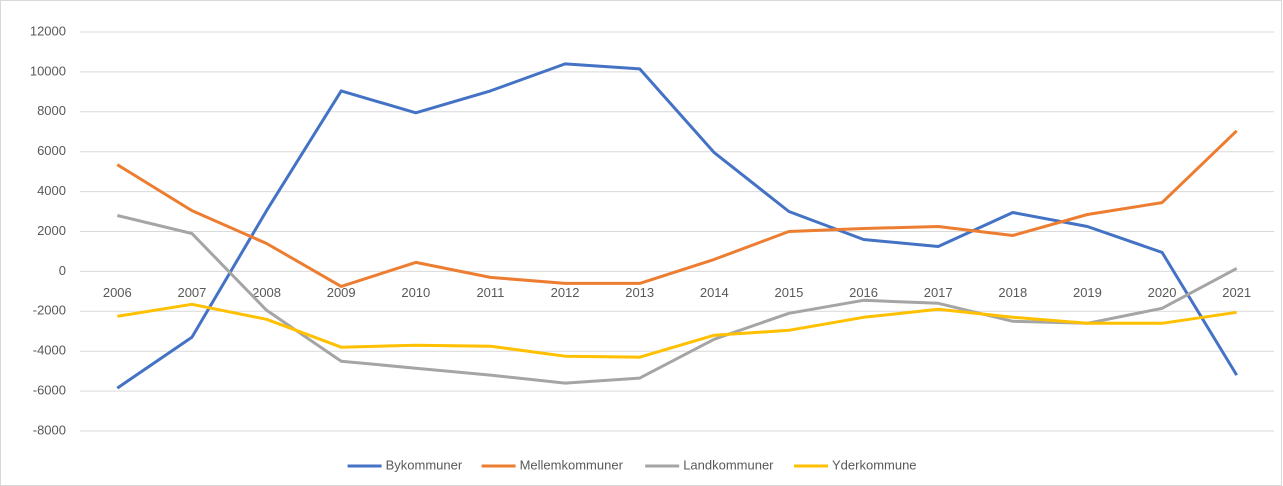 The height and width of the screenshot is (486, 1283). Describe the element at coordinates (1012, 292) in the screenshot. I see `x-tick-label: 2018` at that location.